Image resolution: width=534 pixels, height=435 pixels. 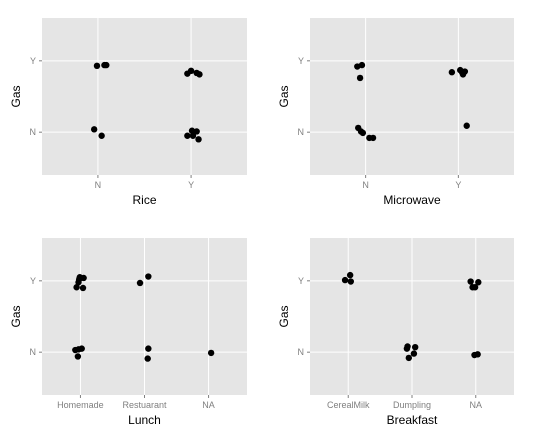 What do you see at coordinates (412, 420) in the screenshot?
I see `x-axis-title: Breakfast` at bounding box center [412, 420].